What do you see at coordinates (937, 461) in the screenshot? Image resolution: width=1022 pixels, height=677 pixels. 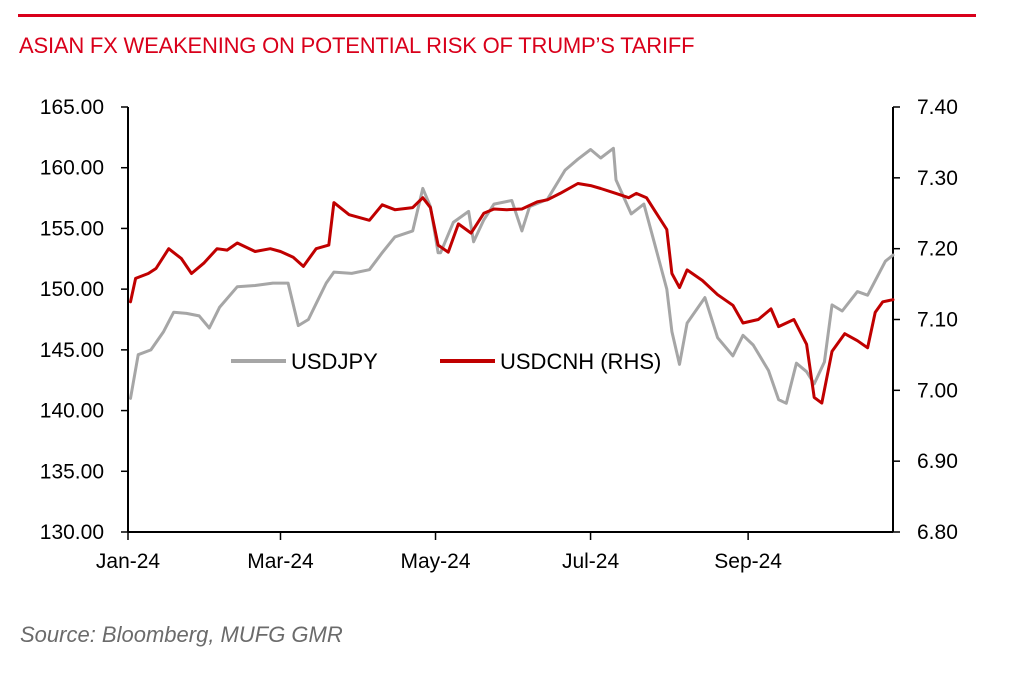 I see `y-right-tick-label: 6.90` at bounding box center [937, 461].